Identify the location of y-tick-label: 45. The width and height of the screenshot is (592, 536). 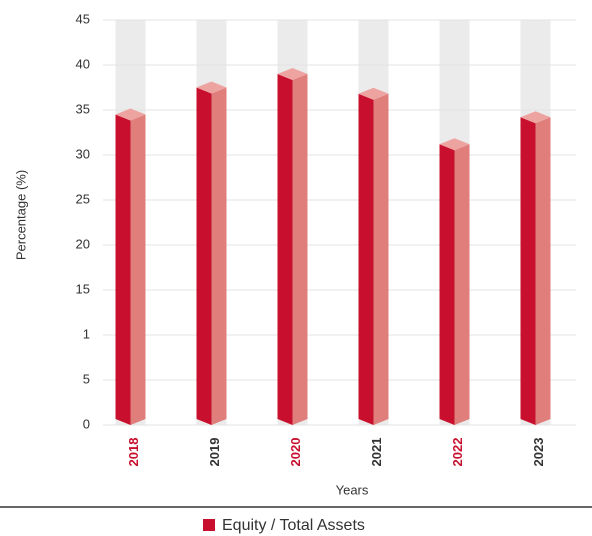
(83, 18).